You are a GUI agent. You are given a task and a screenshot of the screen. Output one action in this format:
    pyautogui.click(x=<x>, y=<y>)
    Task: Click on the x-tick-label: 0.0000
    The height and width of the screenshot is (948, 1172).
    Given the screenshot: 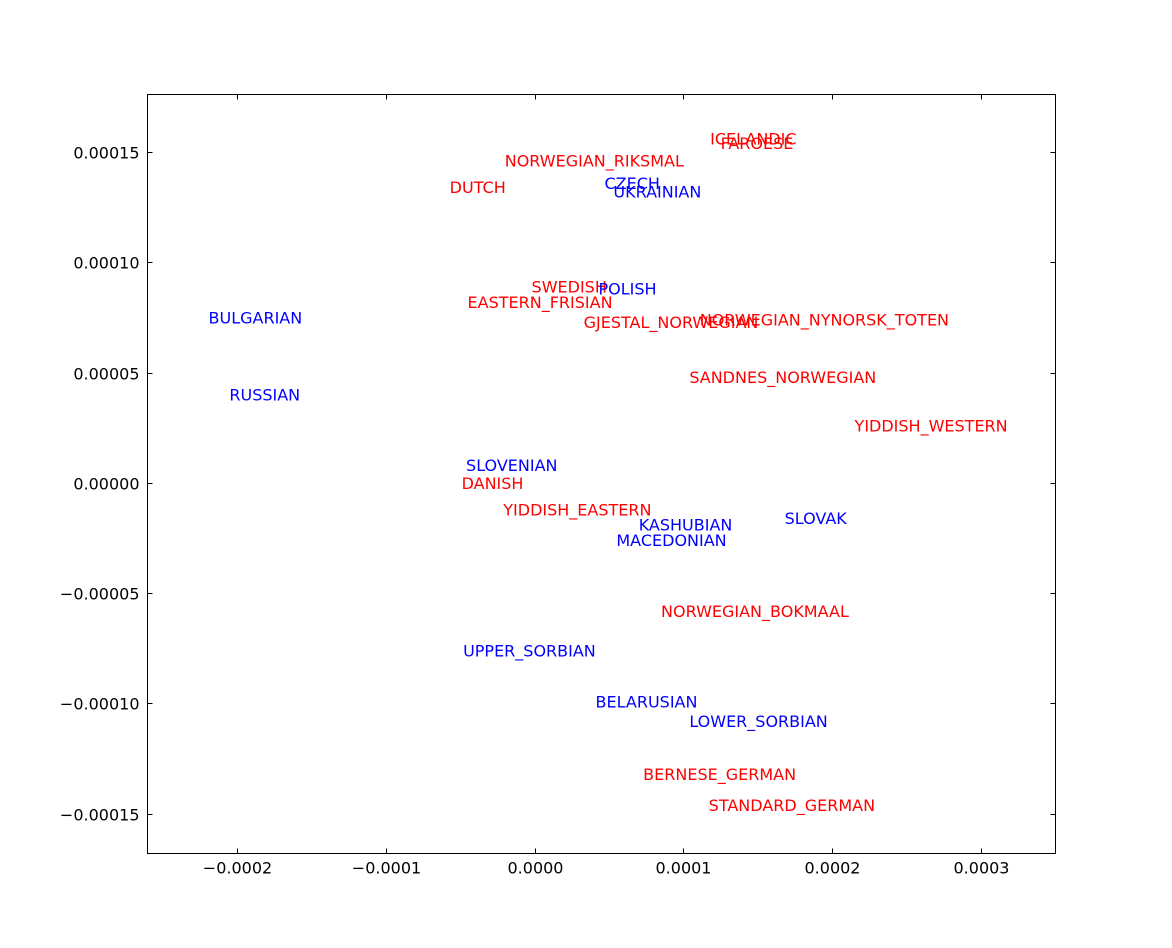 What is the action you would take?
    pyautogui.click(x=536, y=868)
    